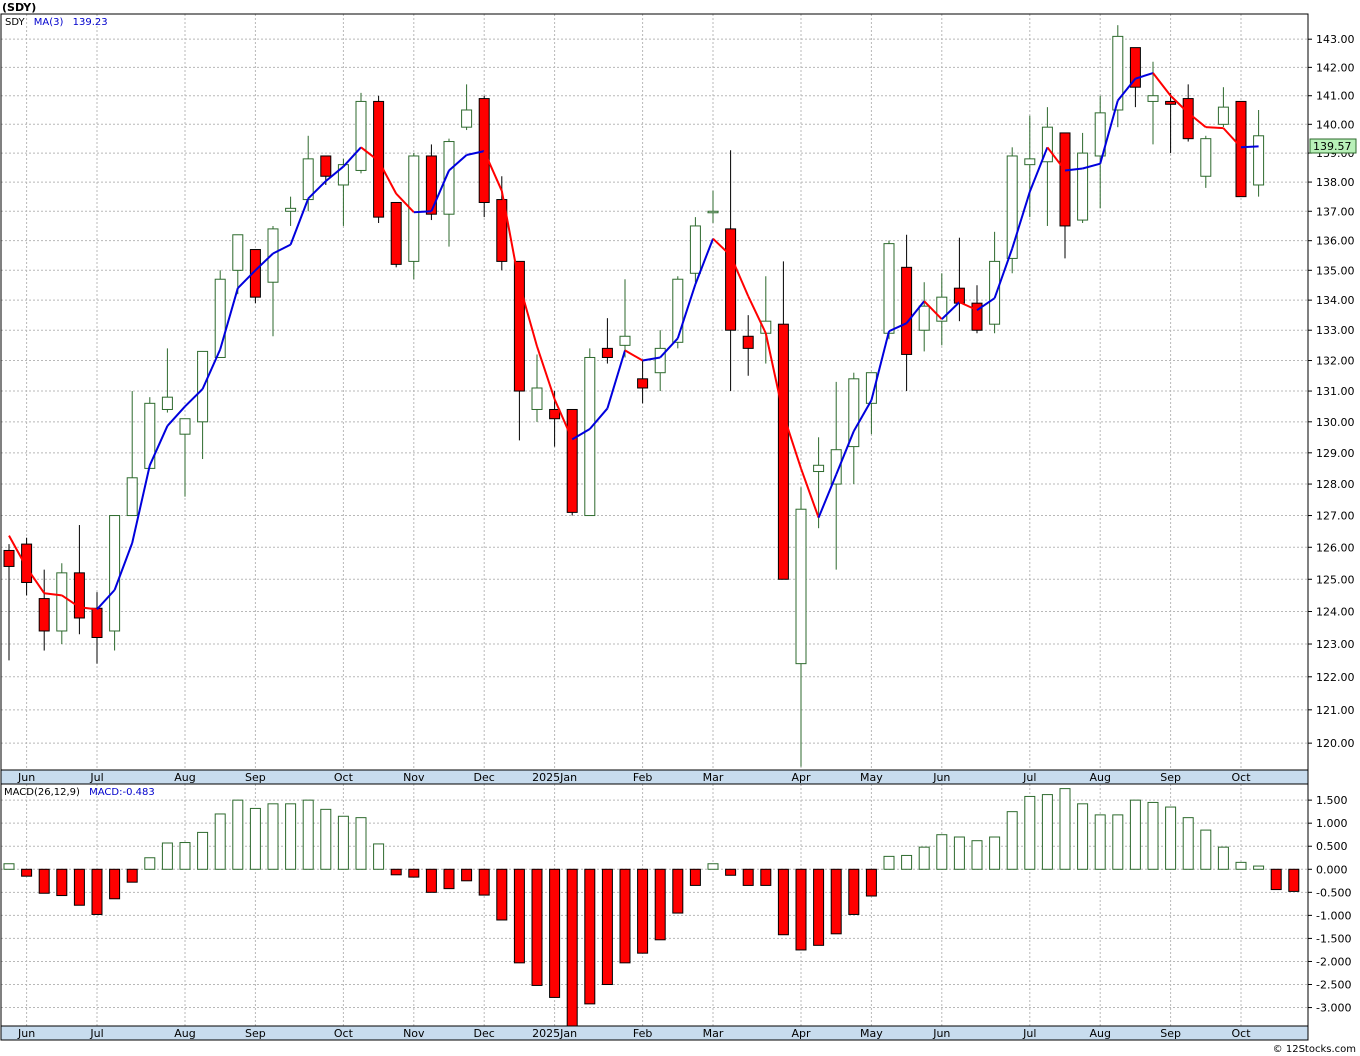 The image size is (1360, 1056). Describe the element at coordinates (1335, 612) in the screenshot. I see `price-y-tick-label: 124.00` at that location.